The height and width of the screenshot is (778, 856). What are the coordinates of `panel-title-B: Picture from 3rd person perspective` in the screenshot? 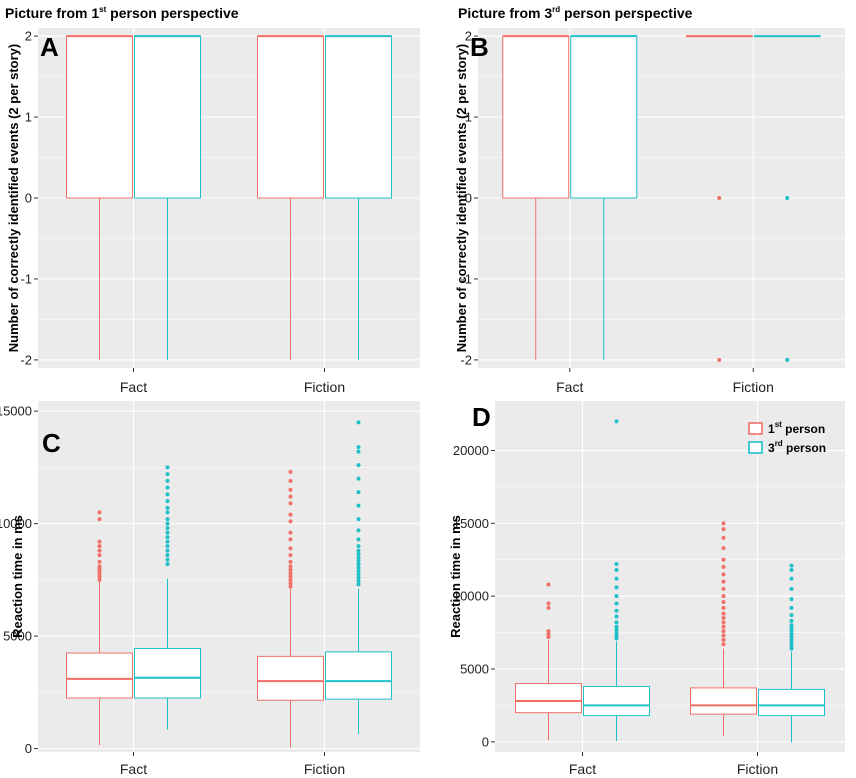 It's located at (575, 13).